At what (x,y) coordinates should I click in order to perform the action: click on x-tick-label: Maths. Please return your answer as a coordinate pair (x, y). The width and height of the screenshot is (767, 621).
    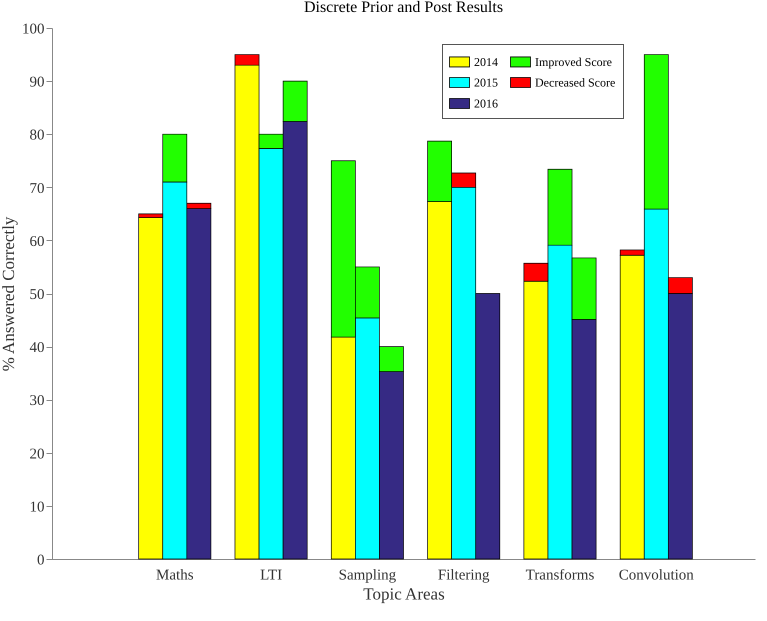
    Looking at the image, I should click on (175, 576).